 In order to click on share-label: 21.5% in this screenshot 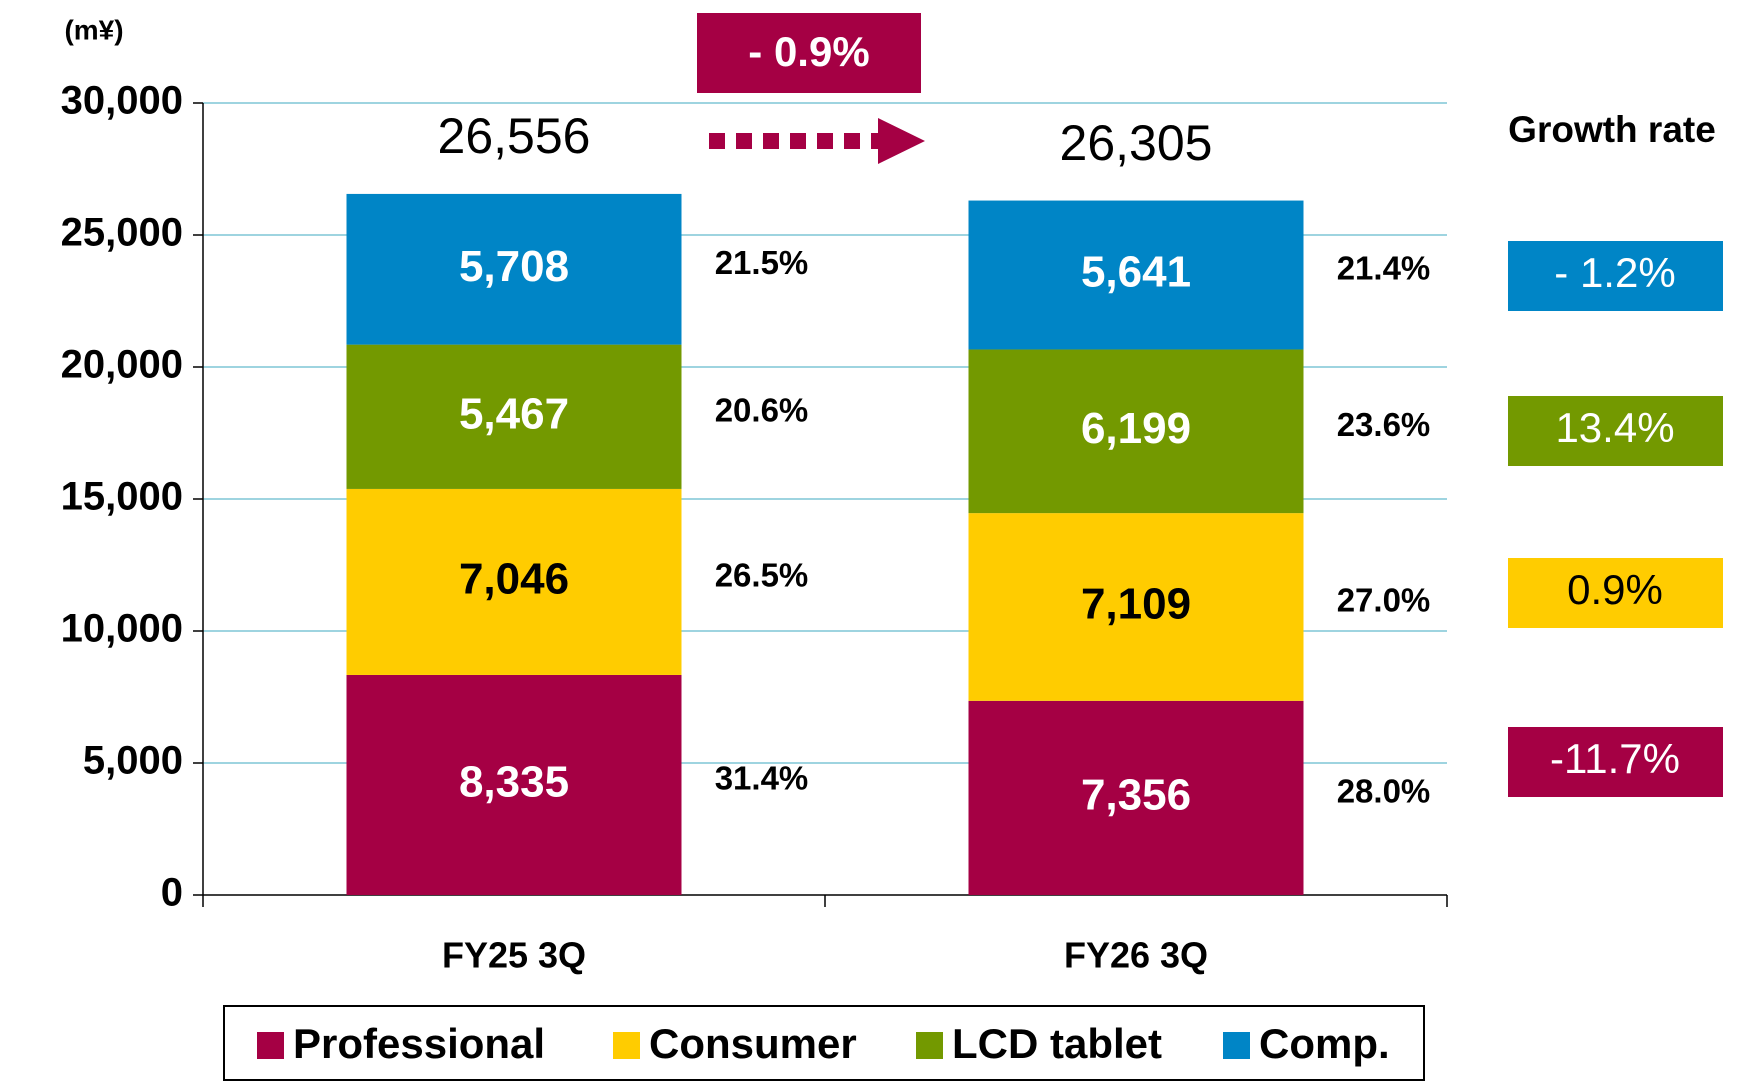, I will do `click(762, 262)`.